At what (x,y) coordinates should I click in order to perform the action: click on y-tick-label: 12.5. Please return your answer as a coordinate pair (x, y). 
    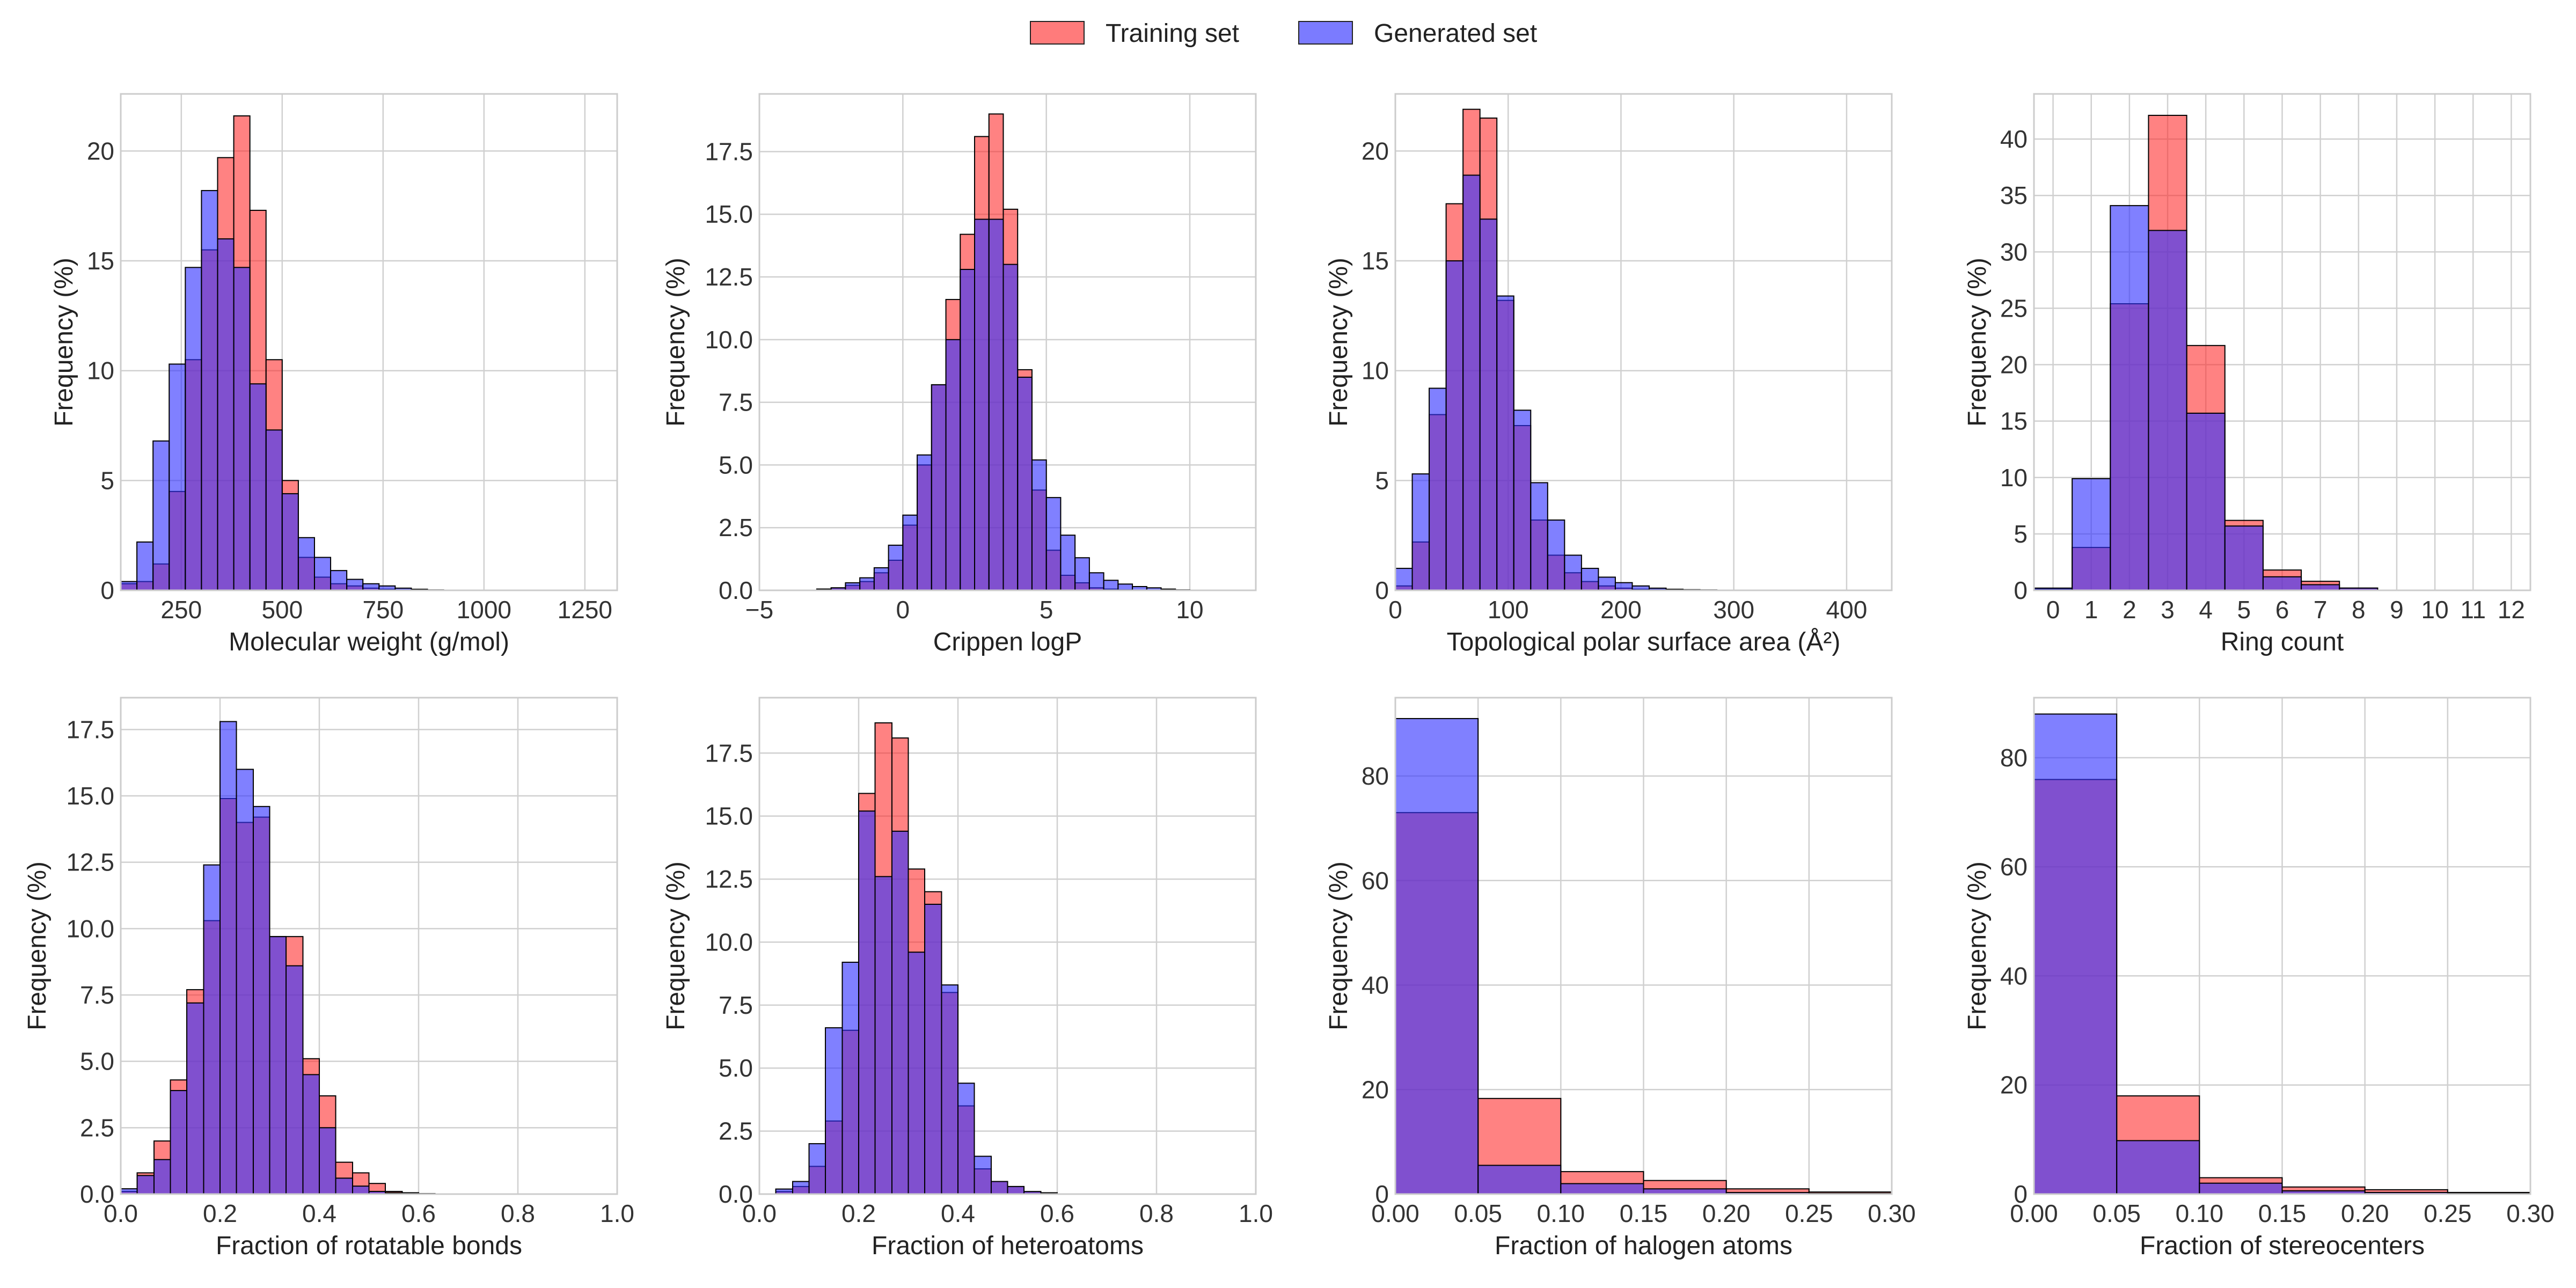
    Looking at the image, I should click on (729, 879).